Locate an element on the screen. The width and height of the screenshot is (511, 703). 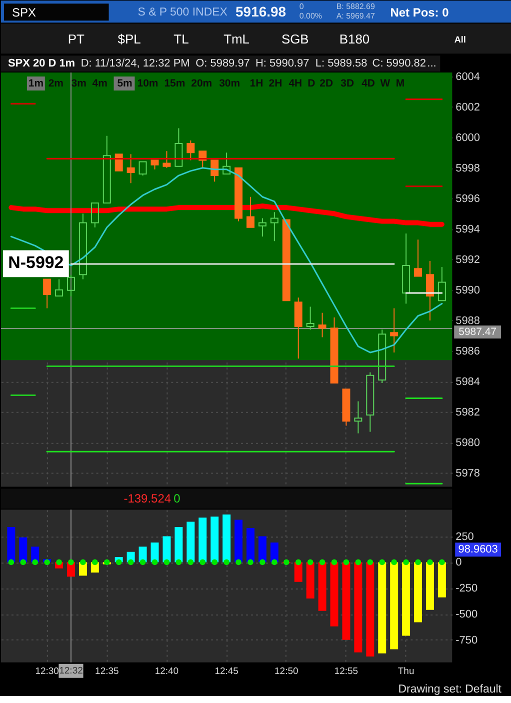
annotation: D is located at coordinates (312, 84).